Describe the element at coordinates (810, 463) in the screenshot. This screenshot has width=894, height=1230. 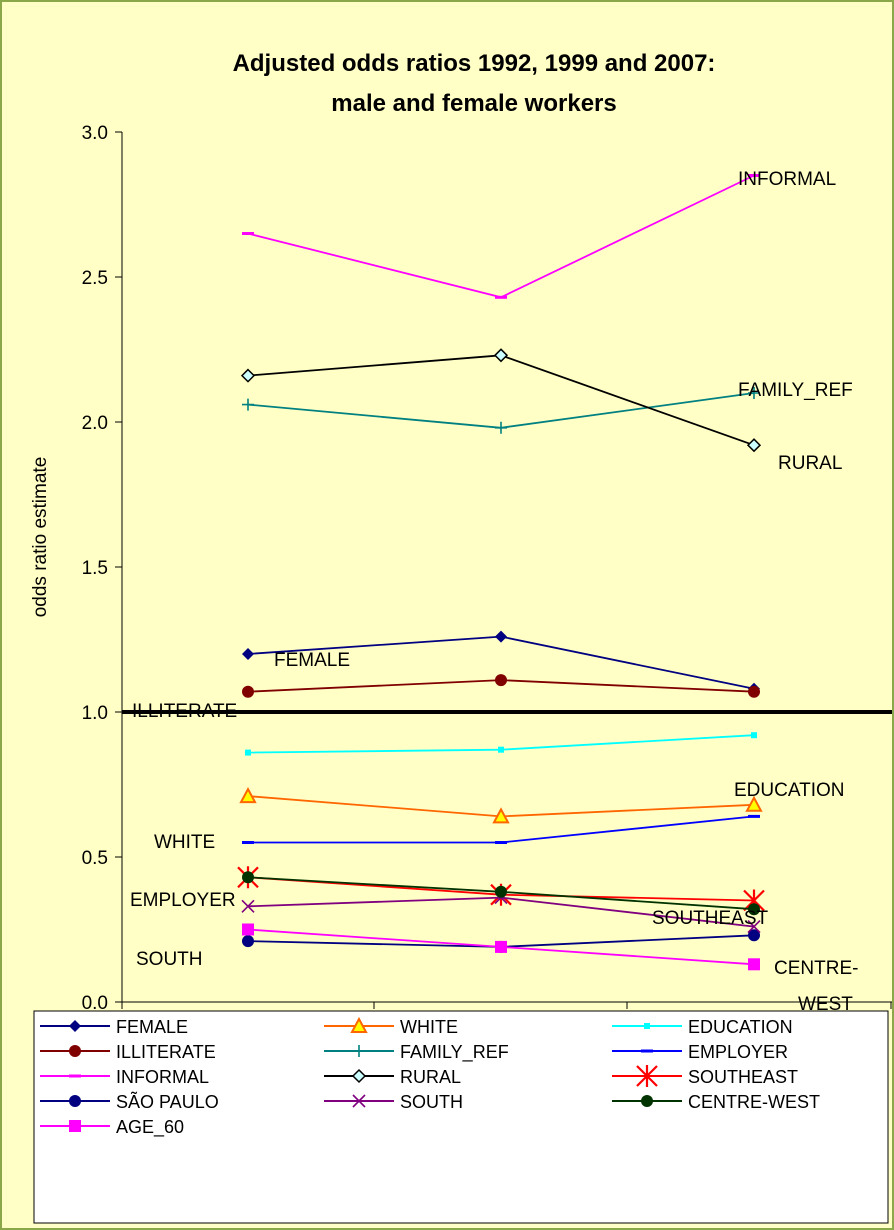
I see `annotation-label: RURAL` at that location.